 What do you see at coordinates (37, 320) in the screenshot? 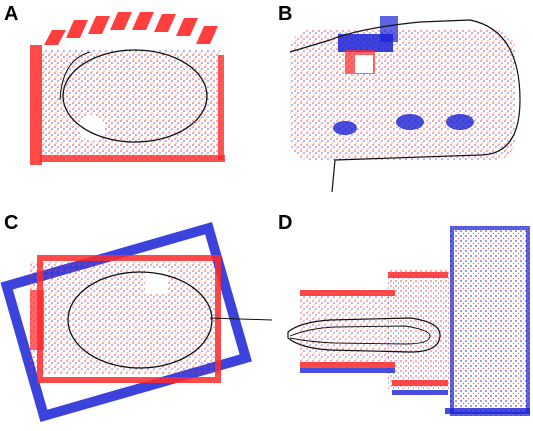
I see `panel-c-red-left` at bounding box center [37, 320].